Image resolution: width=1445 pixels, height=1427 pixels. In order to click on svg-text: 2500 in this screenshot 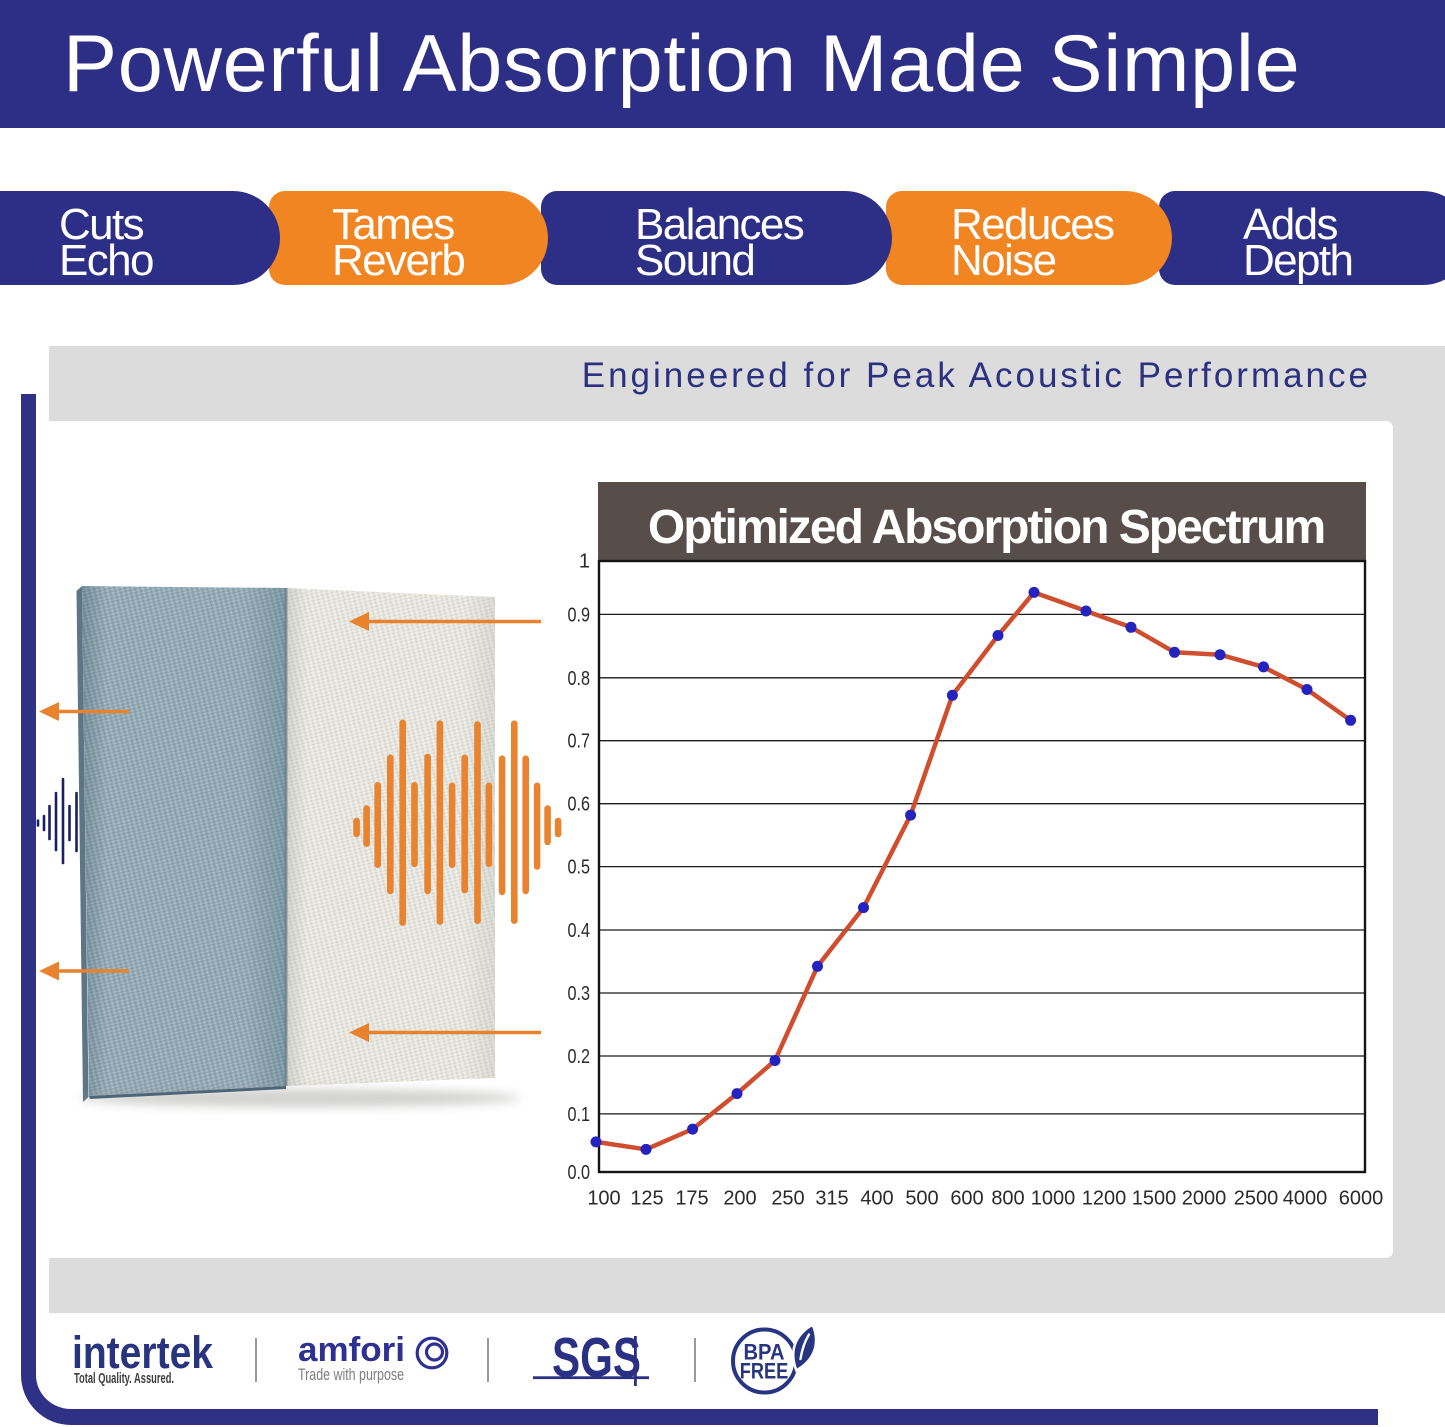, I will do `click(1256, 1199)`.